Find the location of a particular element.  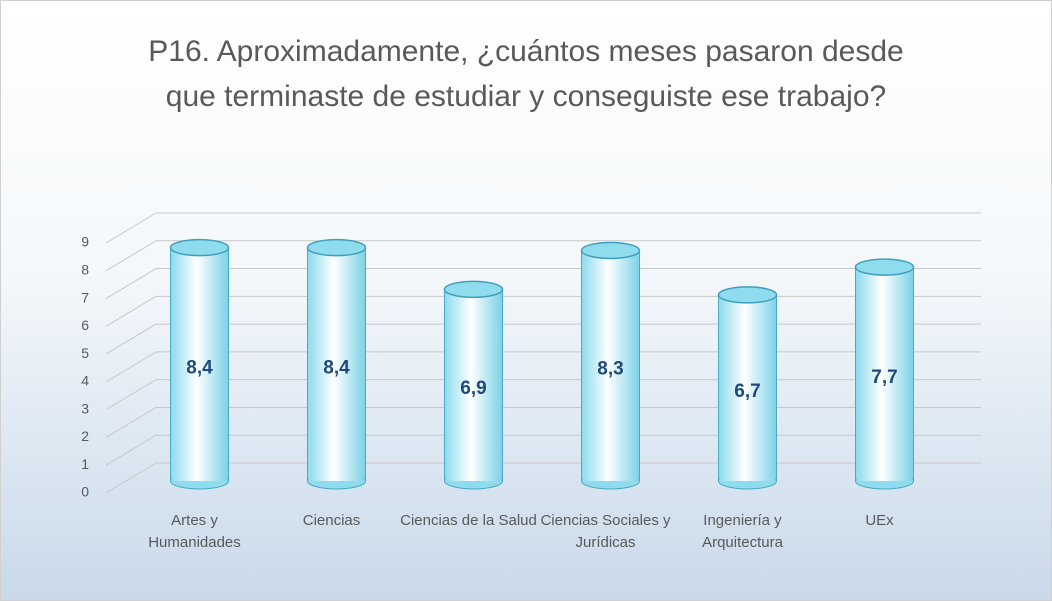

y-tick-label: 9 is located at coordinates (85, 242).